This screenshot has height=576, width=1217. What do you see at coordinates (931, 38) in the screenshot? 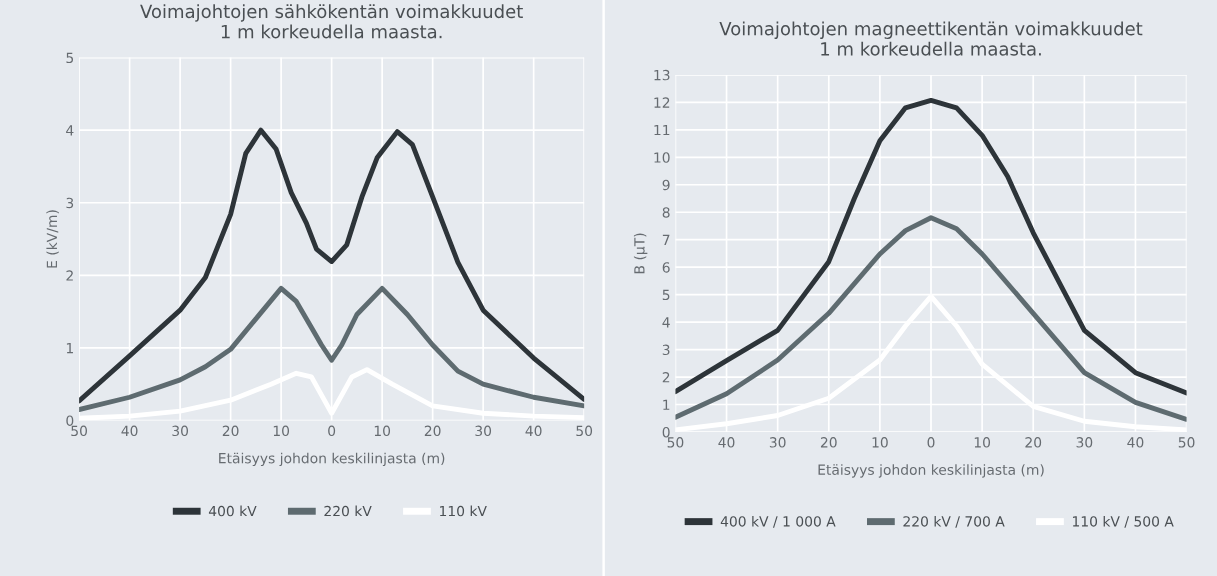
I see `chart-title: Voimajohtojen magneettikentän voimakkuudet 1 m korkeudella maasta.` at bounding box center [931, 38].